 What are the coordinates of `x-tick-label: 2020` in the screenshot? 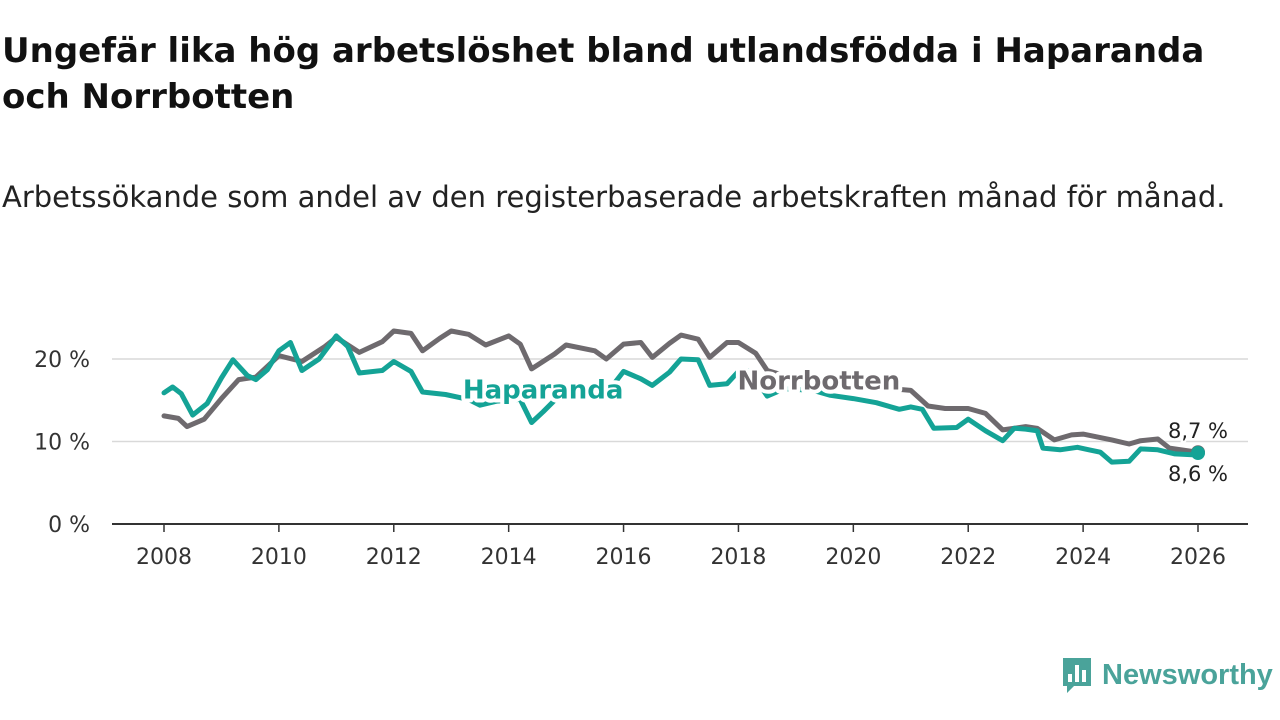 It's located at (853, 557).